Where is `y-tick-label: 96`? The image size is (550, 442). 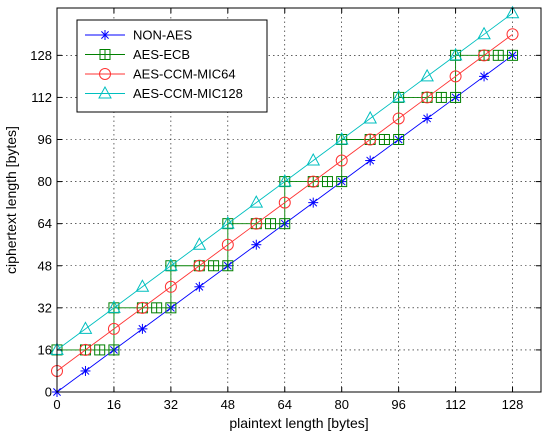 y-tick-label: 96 is located at coordinates (45, 139).